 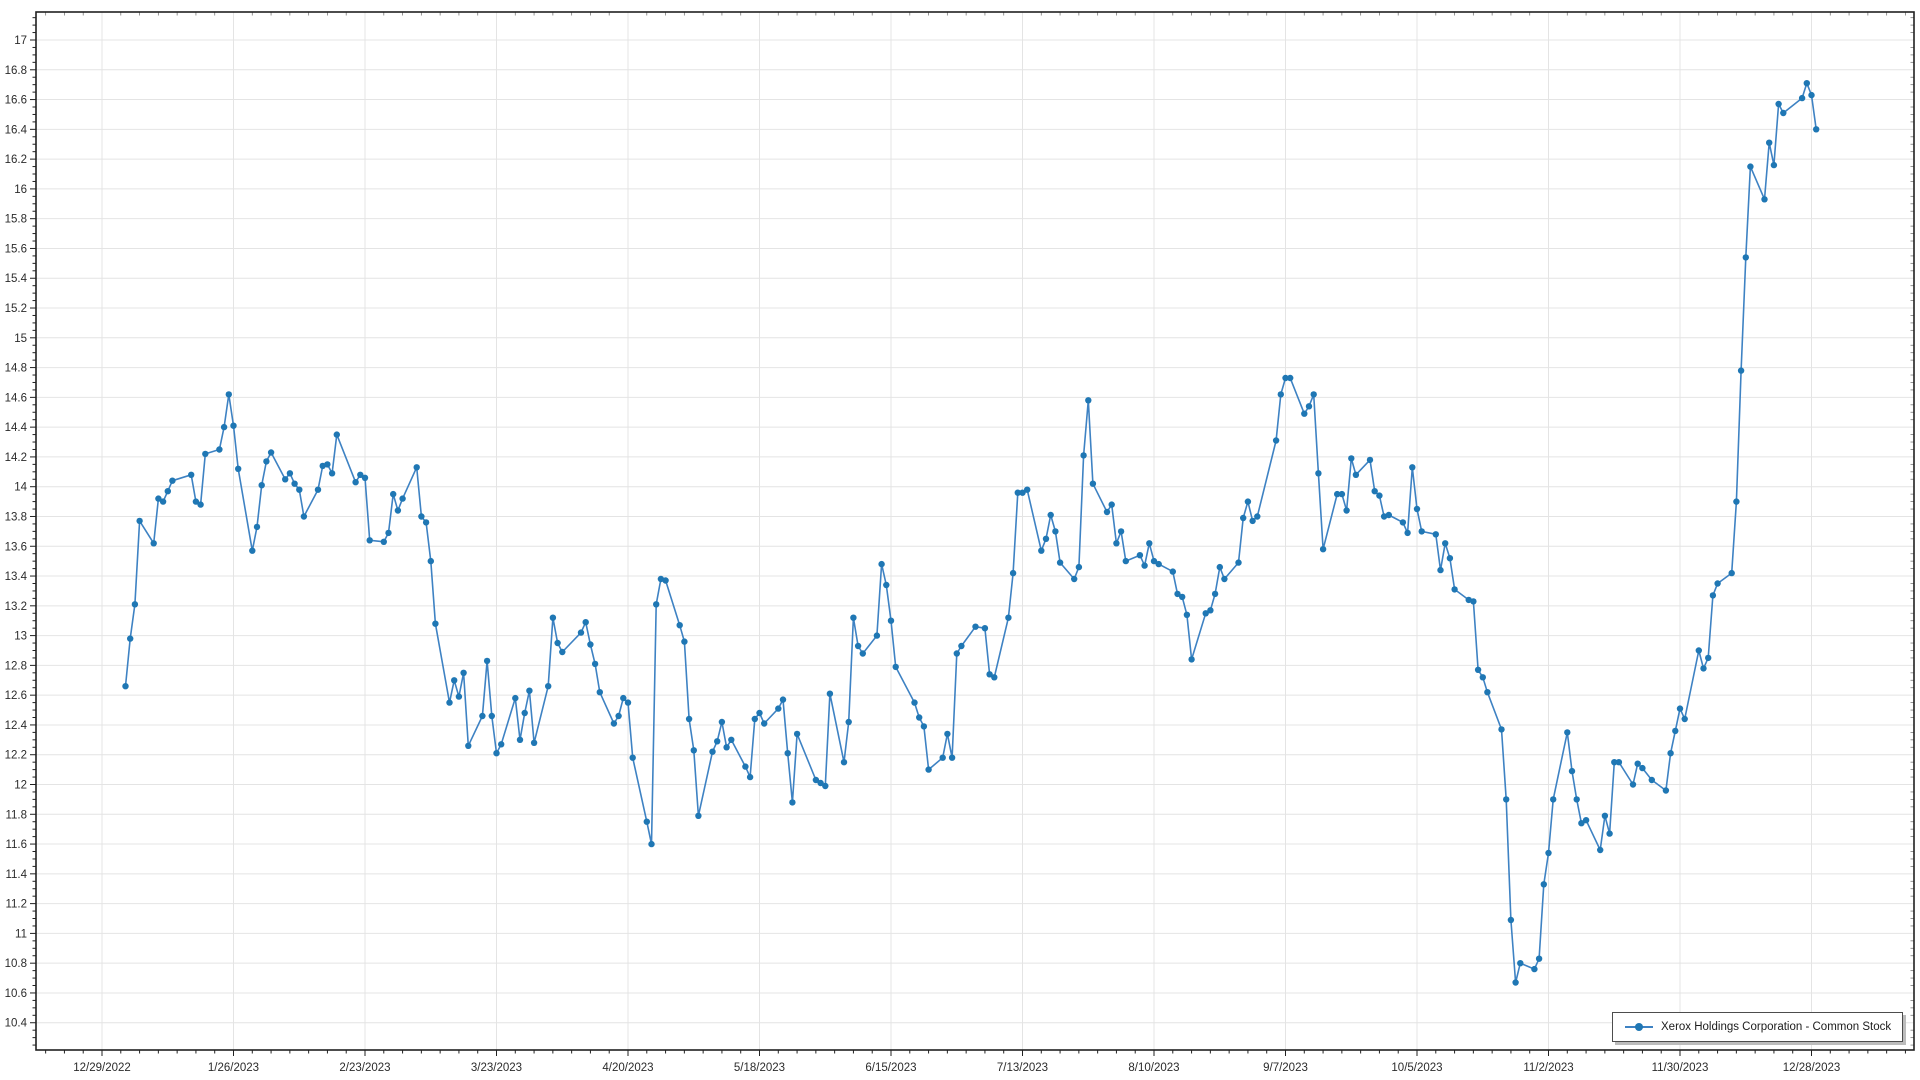 I want to click on y-axis-tick-label: 15.2, so click(x=16, y=309).